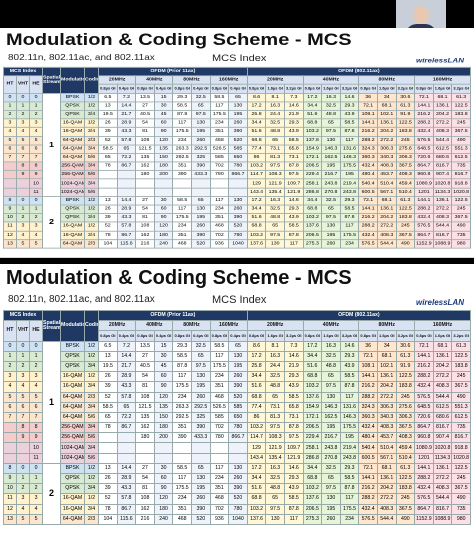 The height and width of the screenshot is (536, 474). I want to click on rate-cell: 48.8, so click(331, 114).